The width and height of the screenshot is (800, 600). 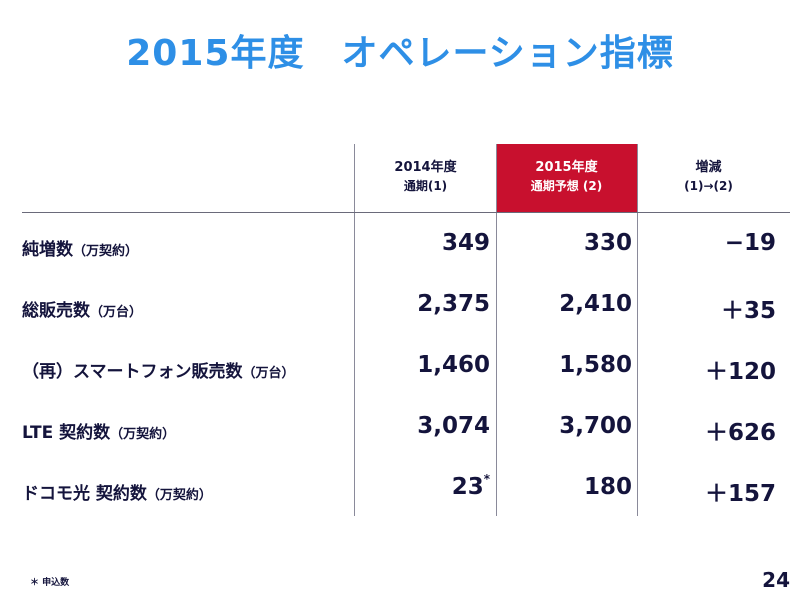 What do you see at coordinates (708, 167) in the screenshot?
I see `header-change-line1: 増減` at bounding box center [708, 167].